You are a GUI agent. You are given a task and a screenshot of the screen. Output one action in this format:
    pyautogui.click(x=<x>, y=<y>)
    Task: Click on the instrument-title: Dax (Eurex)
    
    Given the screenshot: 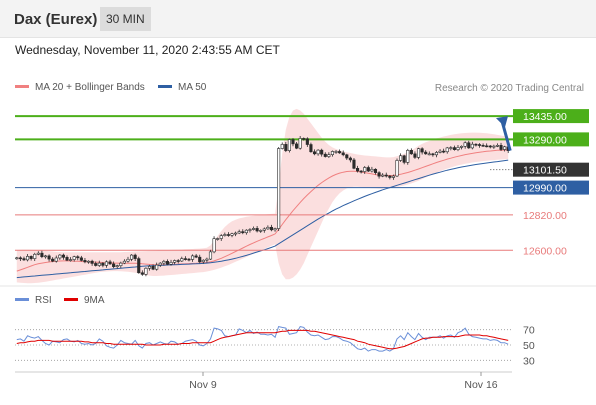 What is the action you would take?
    pyautogui.click(x=56, y=19)
    